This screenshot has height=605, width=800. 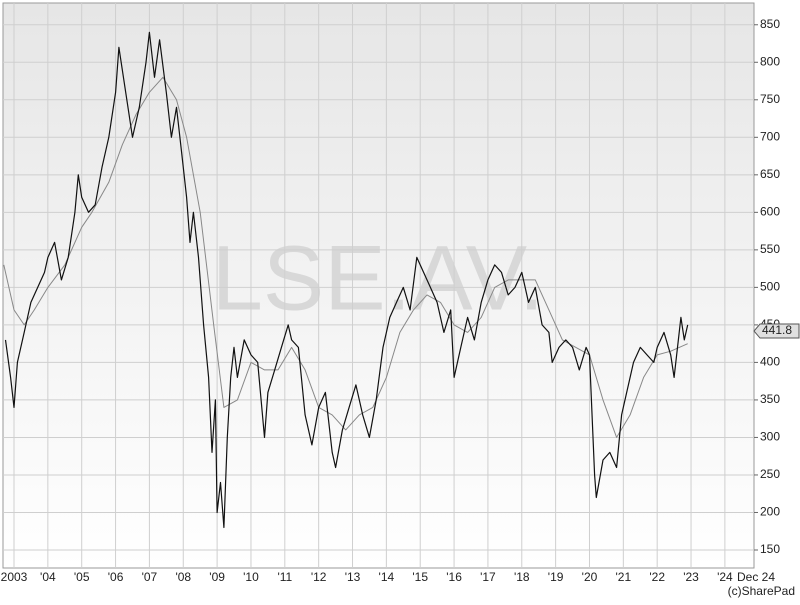 I want to click on x-tick-label: '21, so click(x=624, y=577).